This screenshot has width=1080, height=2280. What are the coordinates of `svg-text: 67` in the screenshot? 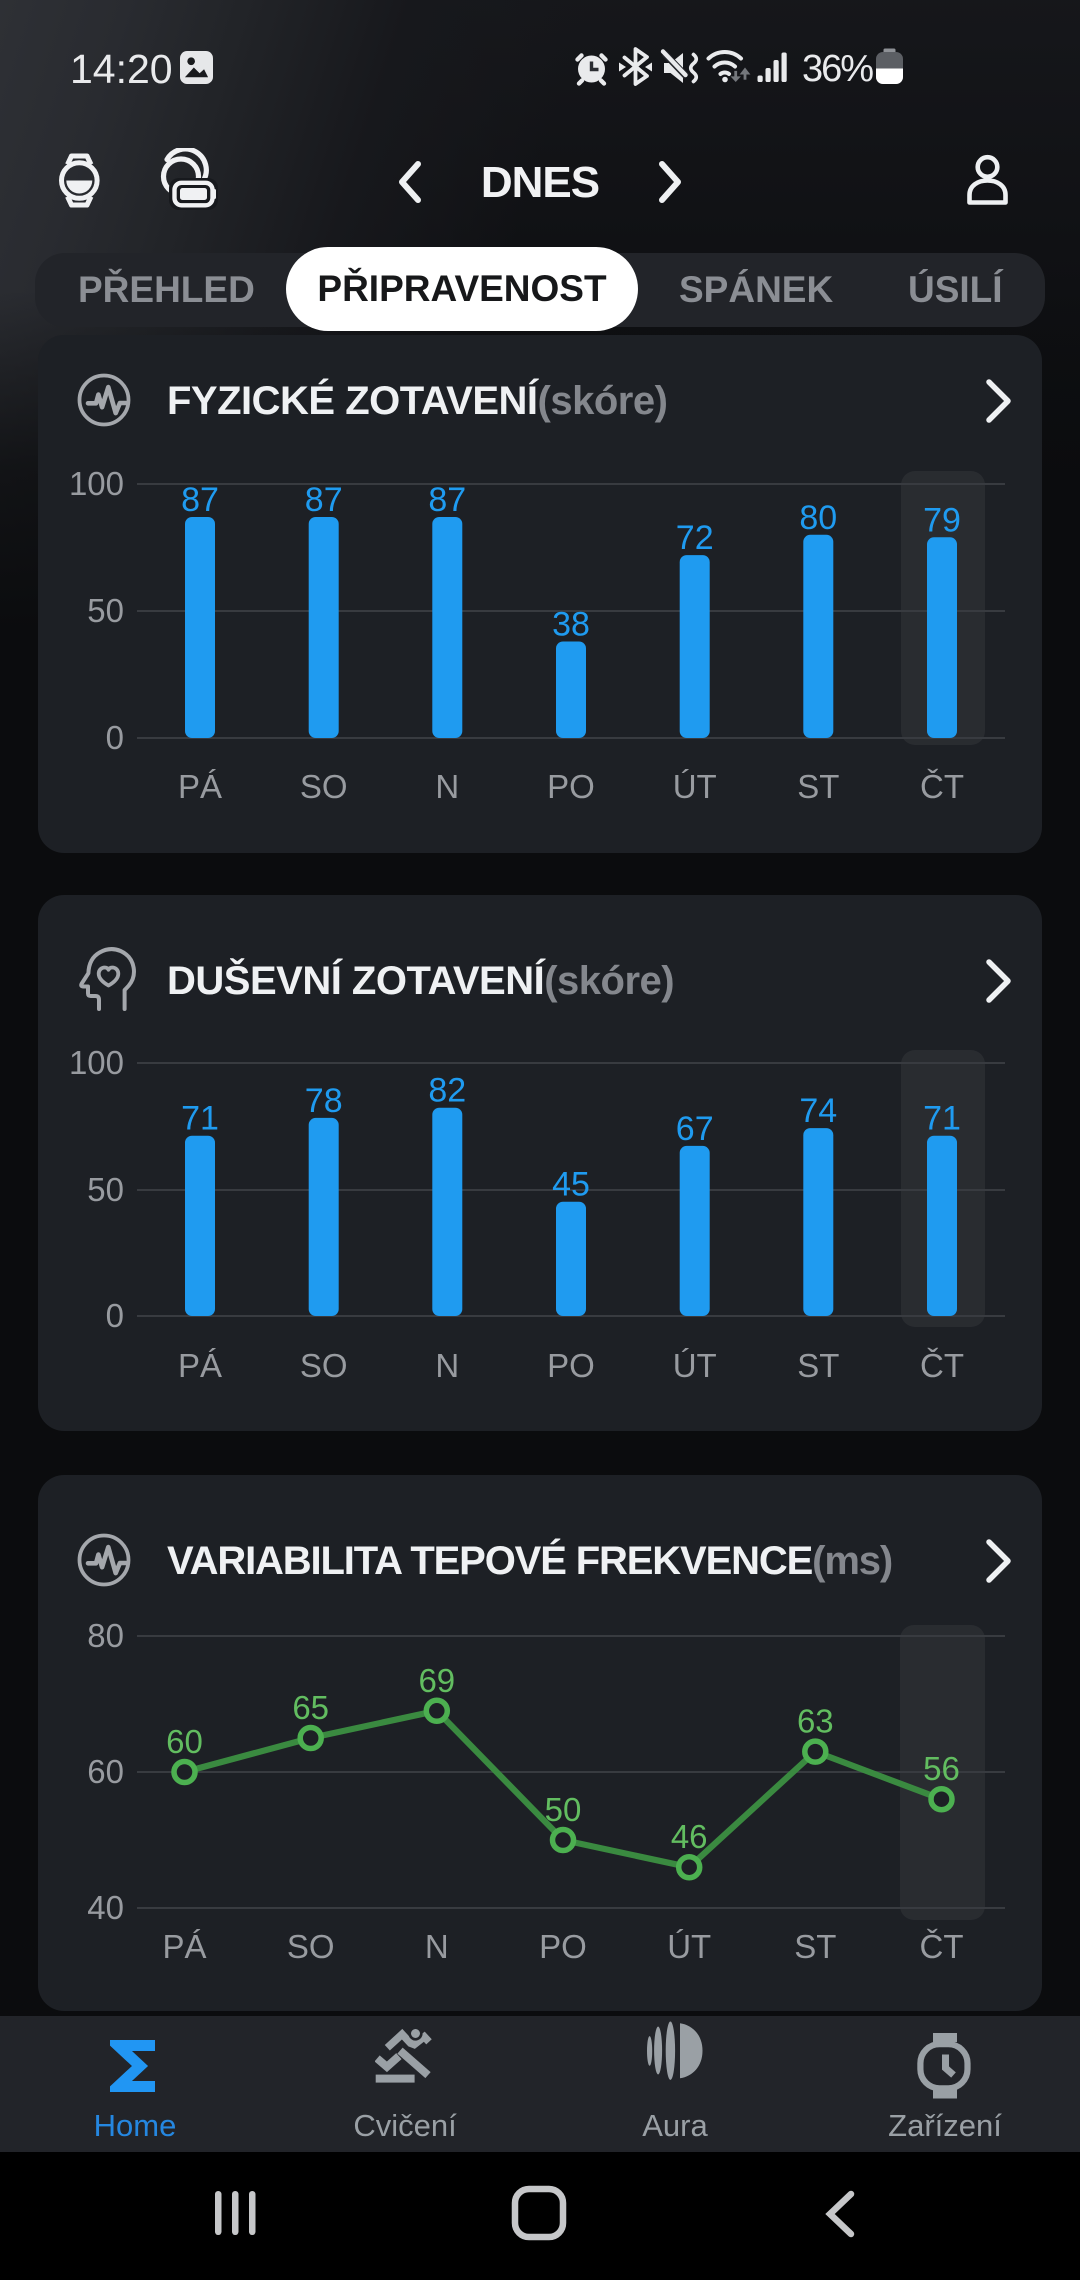 It's located at (695, 1129).